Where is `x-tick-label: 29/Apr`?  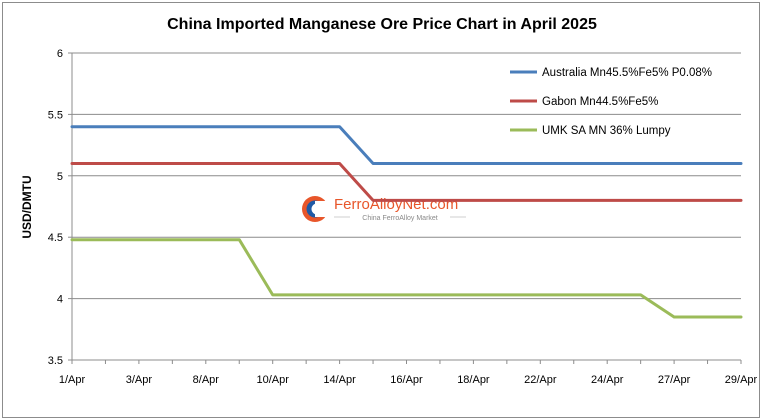
x-tick-label: 29/Apr is located at coordinates (741, 380).